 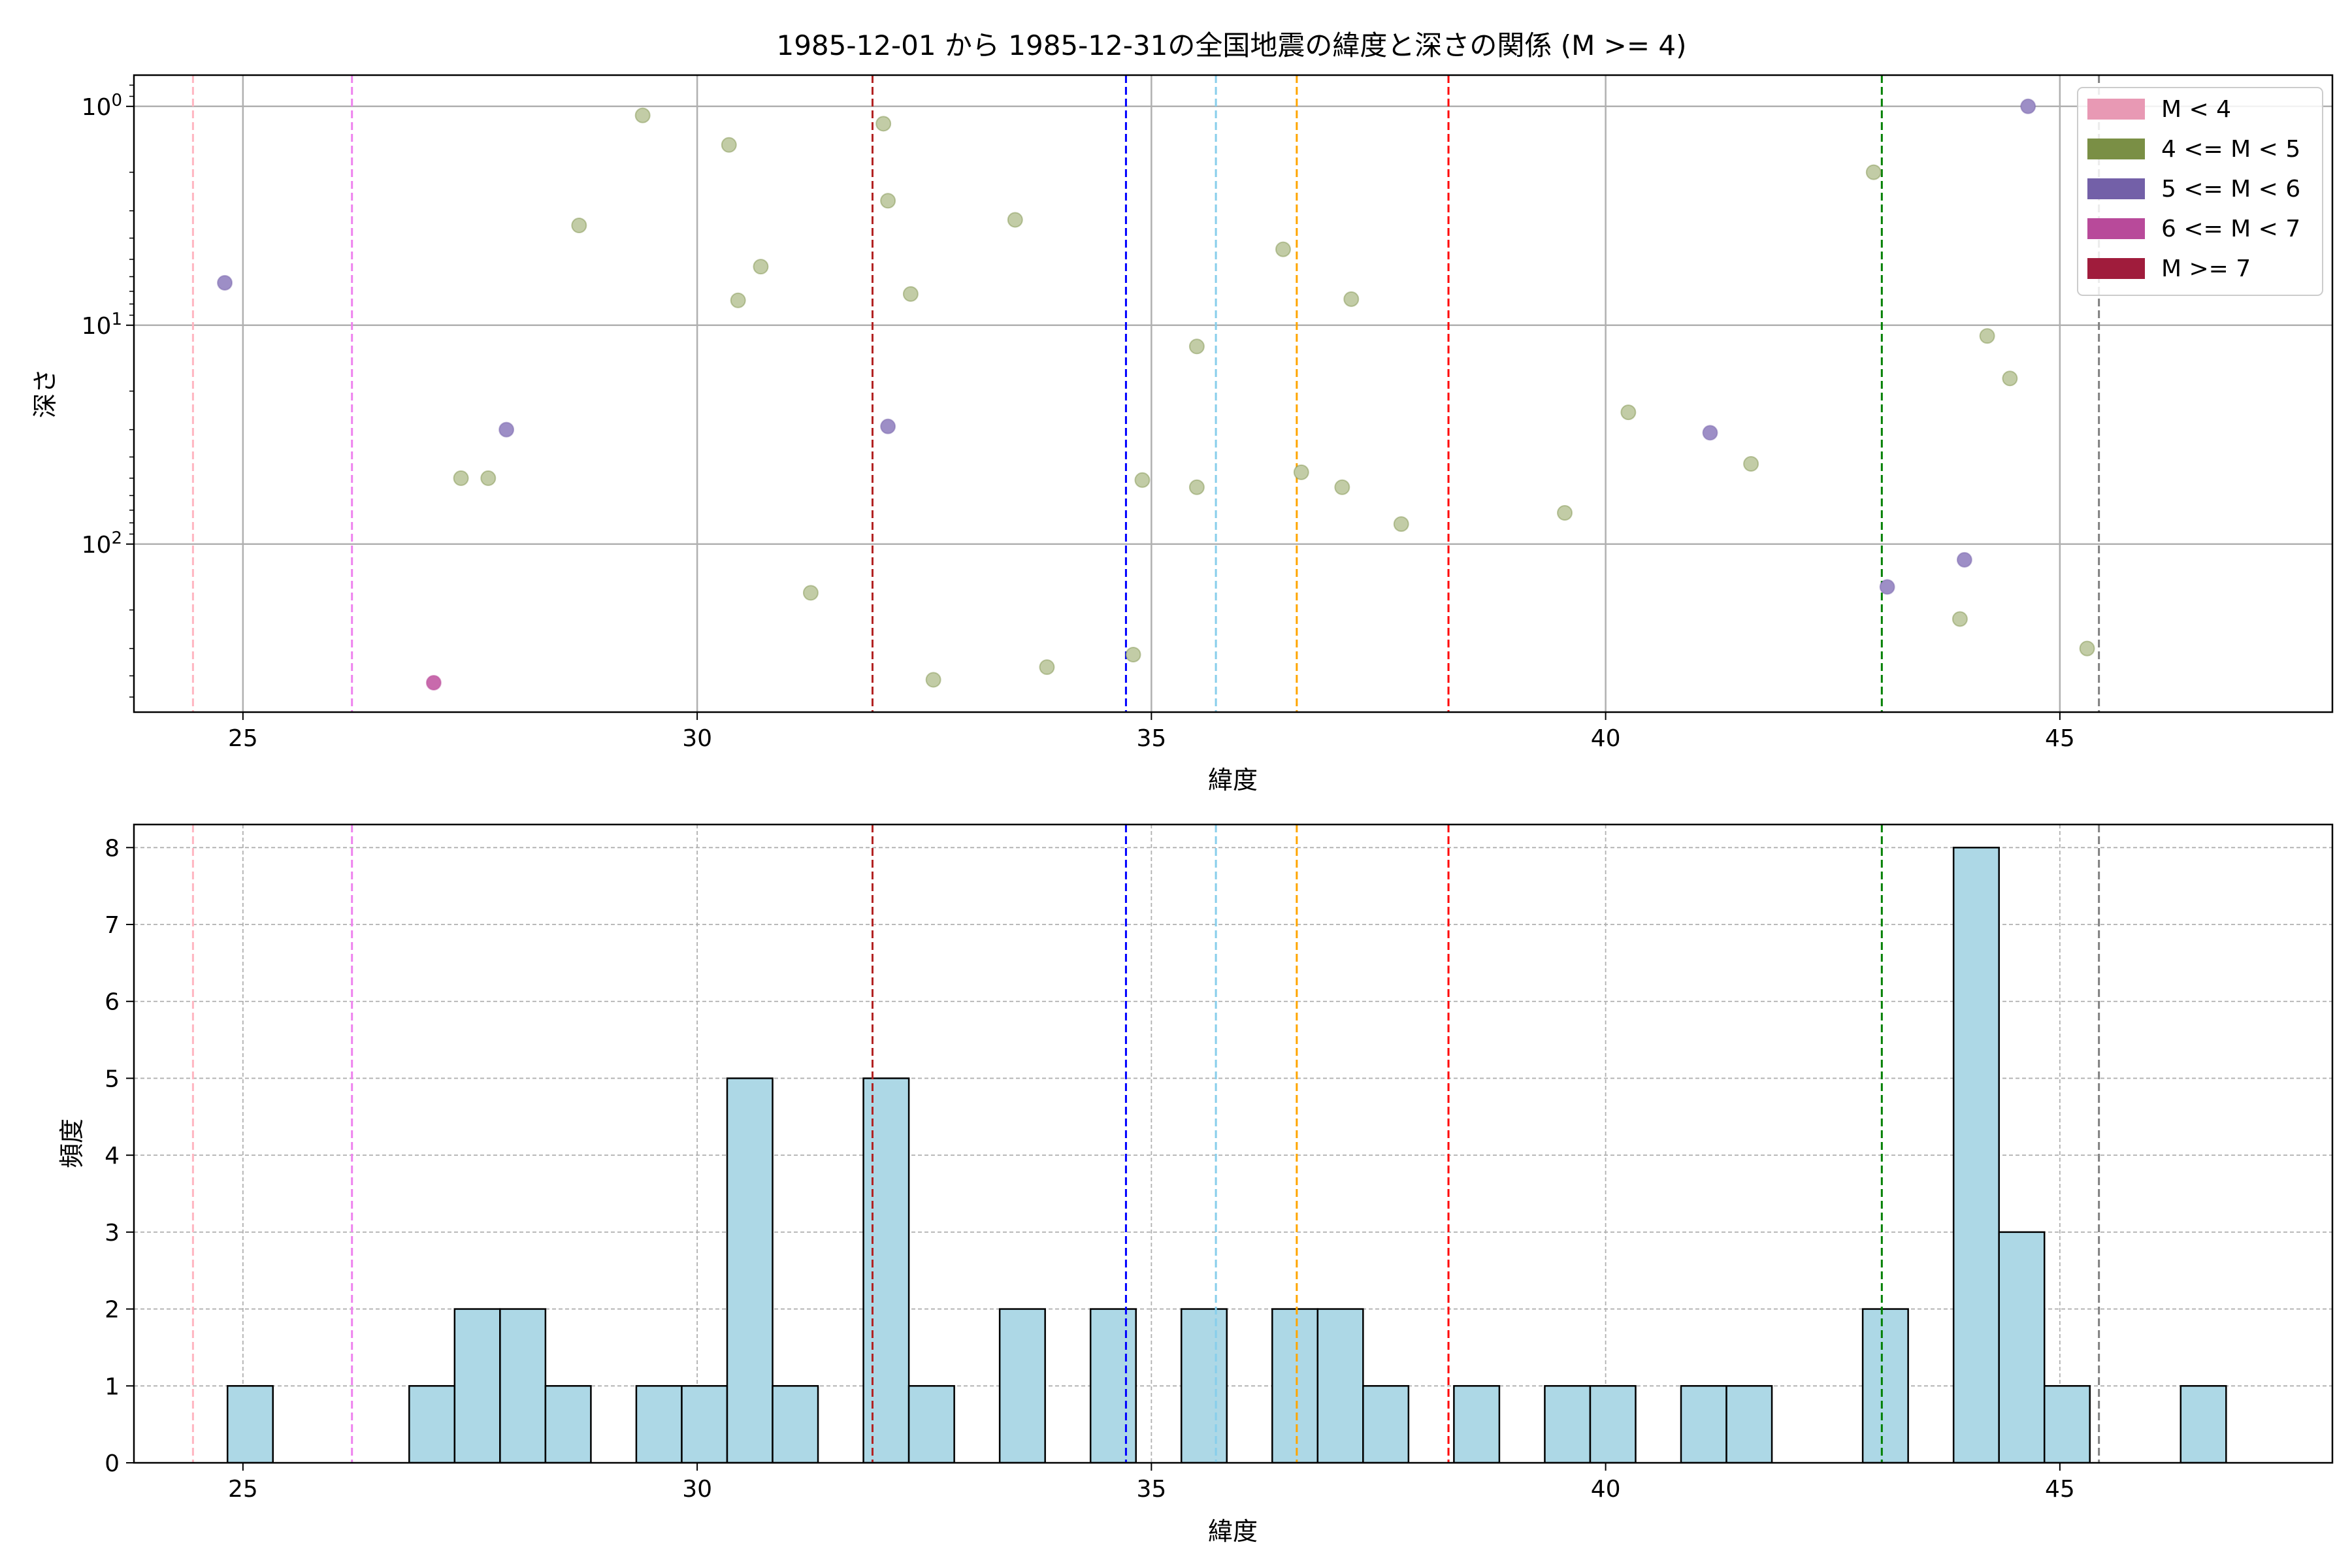 I want to click on legend-label: M < 4, so click(x=2196, y=109).